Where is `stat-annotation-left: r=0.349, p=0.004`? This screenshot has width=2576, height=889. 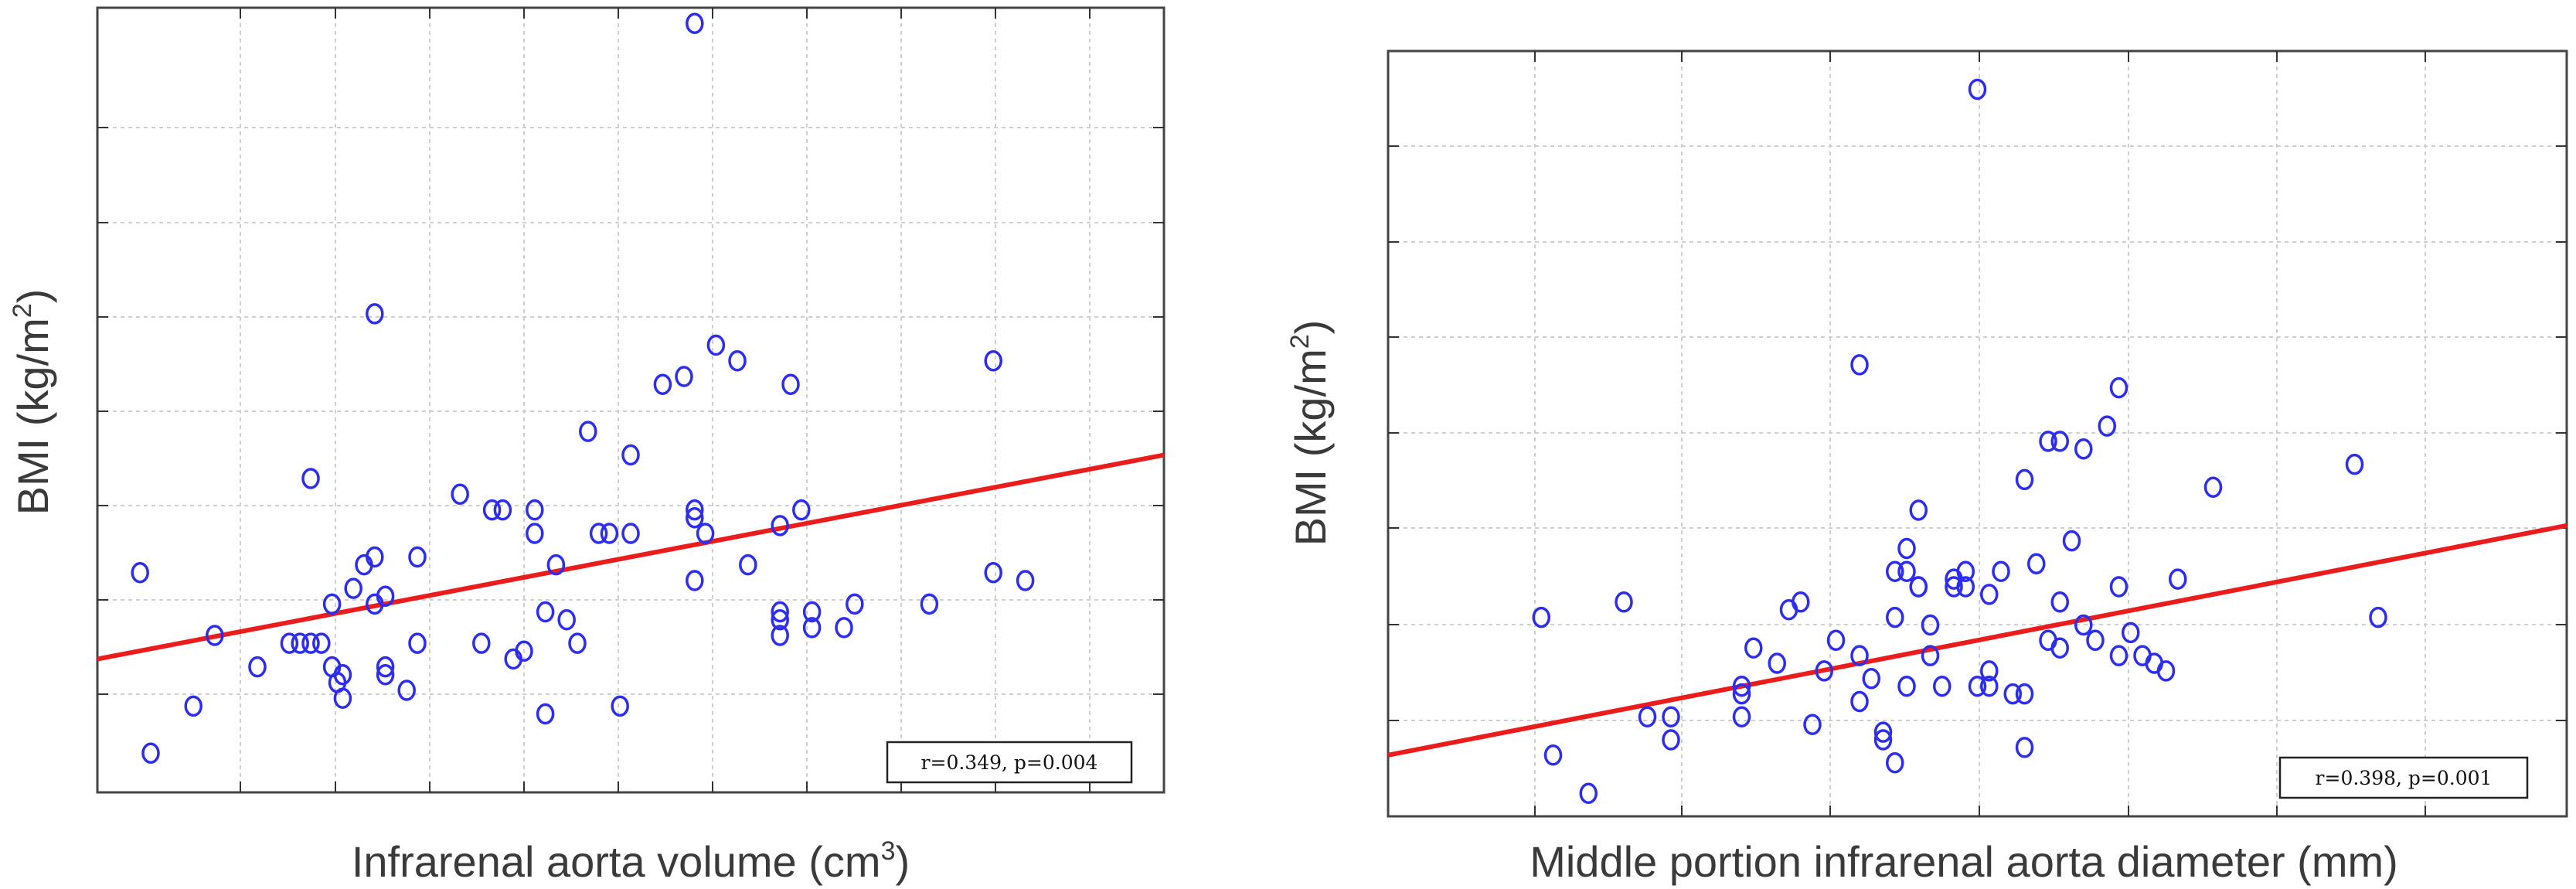 stat-annotation-left: r=0.349, p=0.004 is located at coordinates (1009, 763).